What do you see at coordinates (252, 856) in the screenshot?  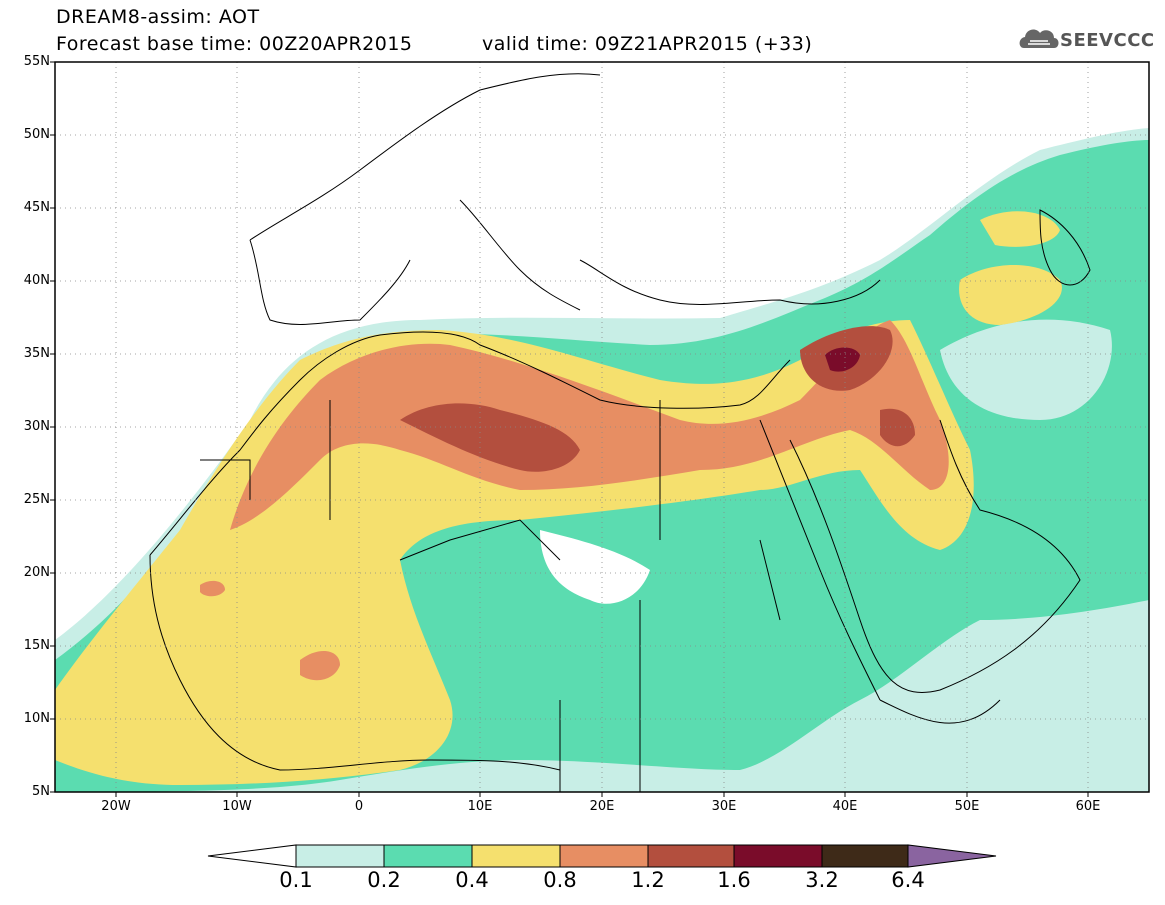 I see `colorbar-low-arrow` at bounding box center [252, 856].